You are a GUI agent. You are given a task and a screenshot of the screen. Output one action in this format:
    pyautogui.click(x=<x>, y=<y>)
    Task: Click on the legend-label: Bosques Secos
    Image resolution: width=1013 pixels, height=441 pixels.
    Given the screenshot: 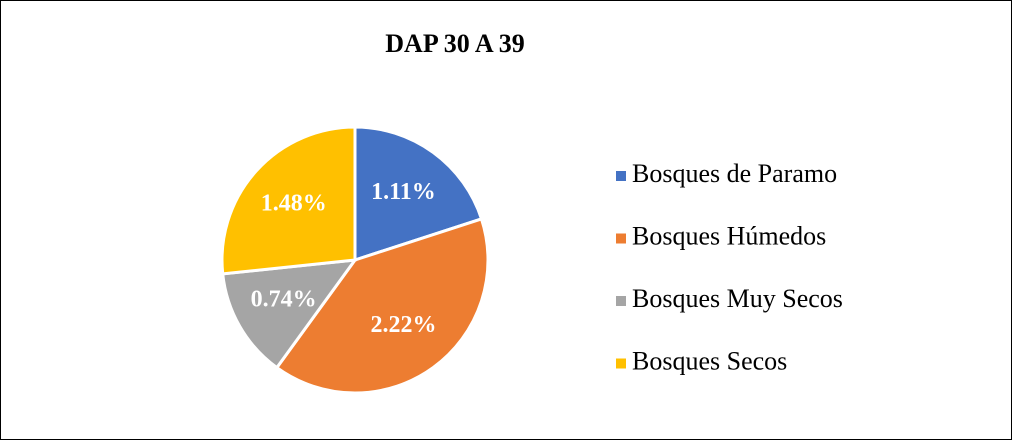 What is the action you would take?
    pyautogui.click(x=709, y=360)
    